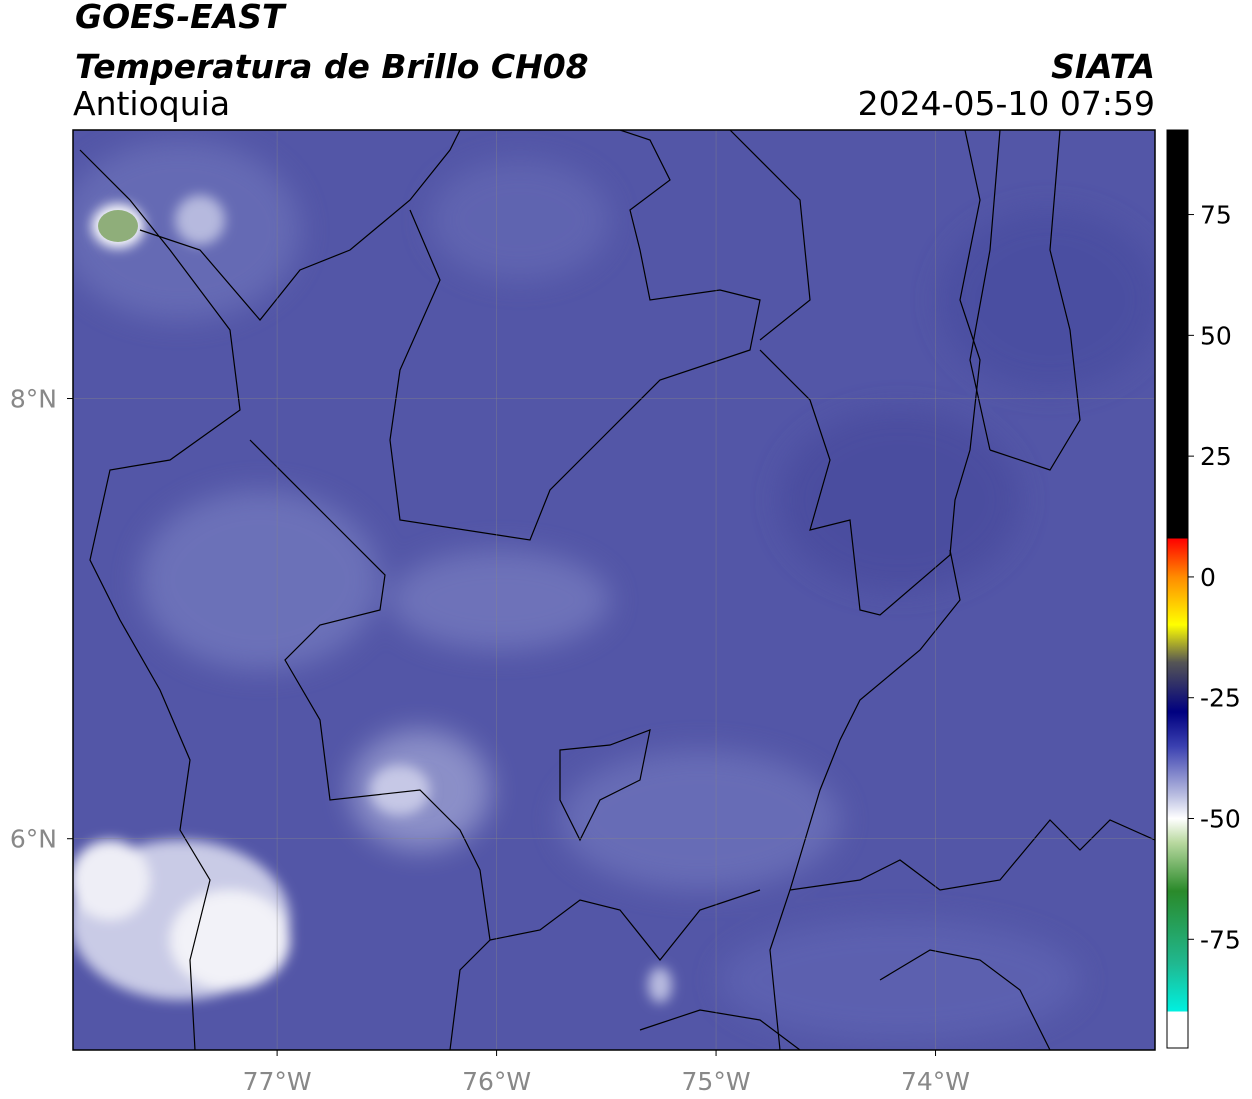  I want to click on colorbar-tick-label: -50, so click(1220, 819).